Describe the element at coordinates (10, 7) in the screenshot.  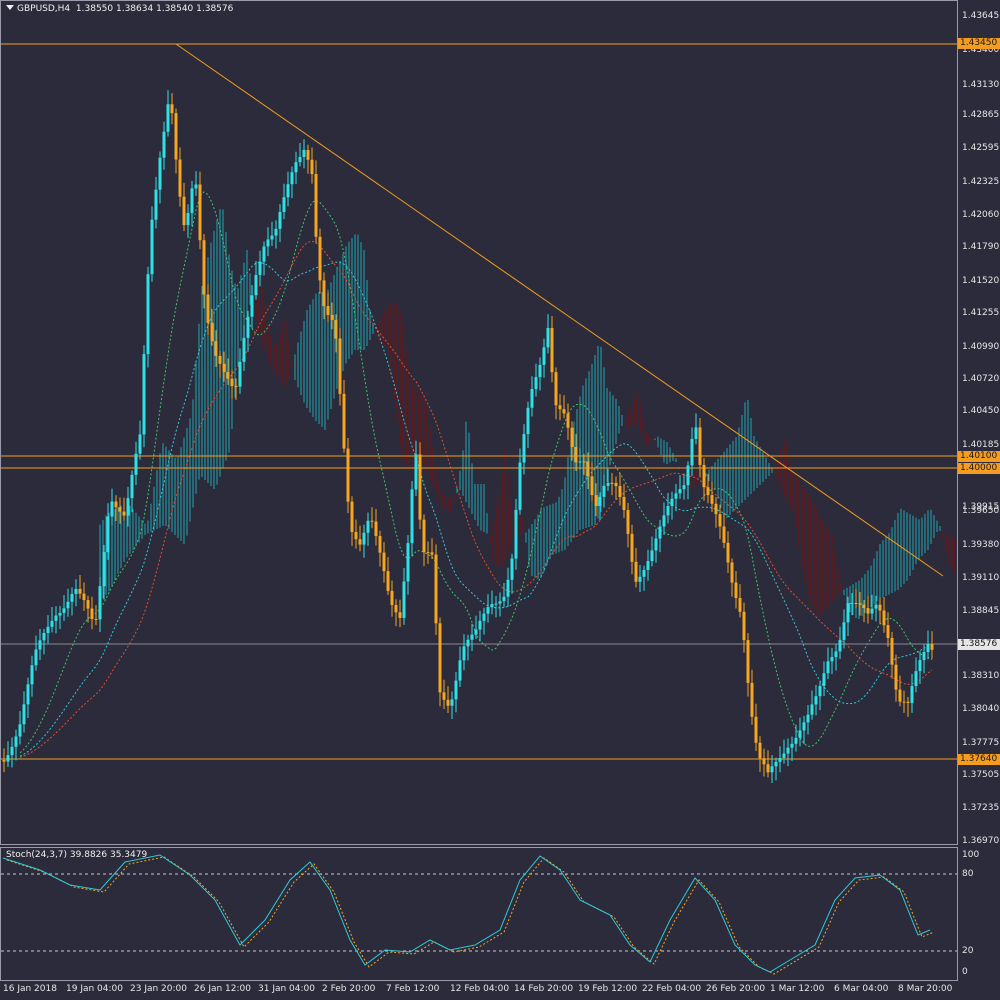
I see `chevron-down-icon` at that location.